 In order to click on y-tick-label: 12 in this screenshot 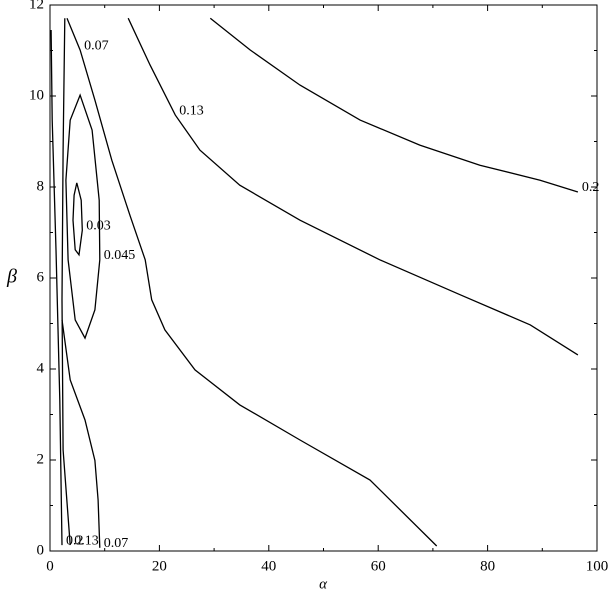, I will do `click(36, 6)`.